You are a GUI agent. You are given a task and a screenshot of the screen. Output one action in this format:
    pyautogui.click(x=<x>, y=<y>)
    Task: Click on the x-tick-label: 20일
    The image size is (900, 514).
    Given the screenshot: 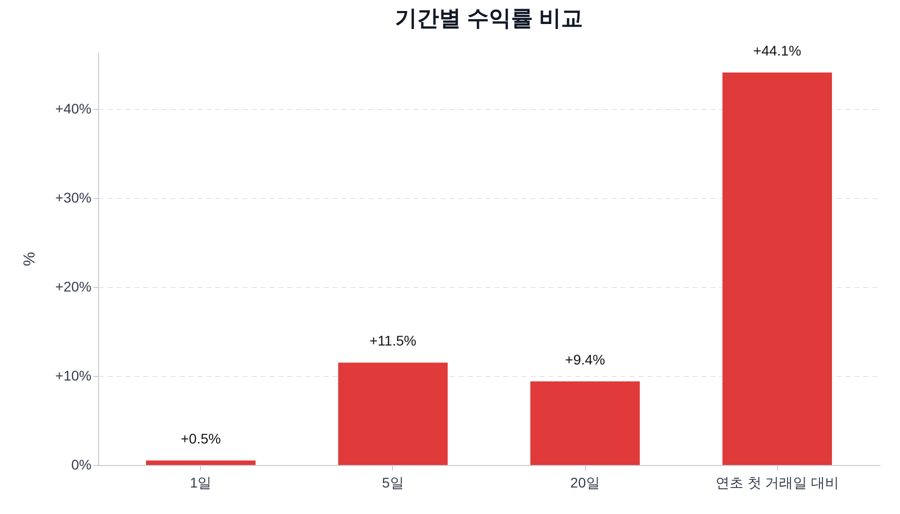 What is the action you would take?
    pyautogui.click(x=585, y=482)
    